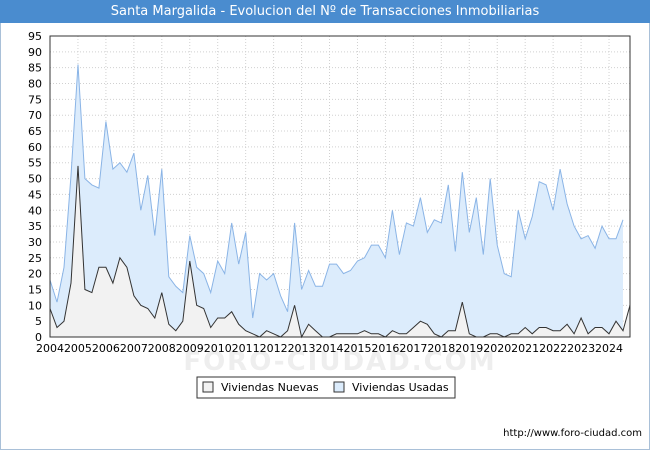 This screenshot has height=450, width=650. What do you see at coordinates (525, 348) in the screenshot?
I see `x-tick-label: 2021` at bounding box center [525, 348].